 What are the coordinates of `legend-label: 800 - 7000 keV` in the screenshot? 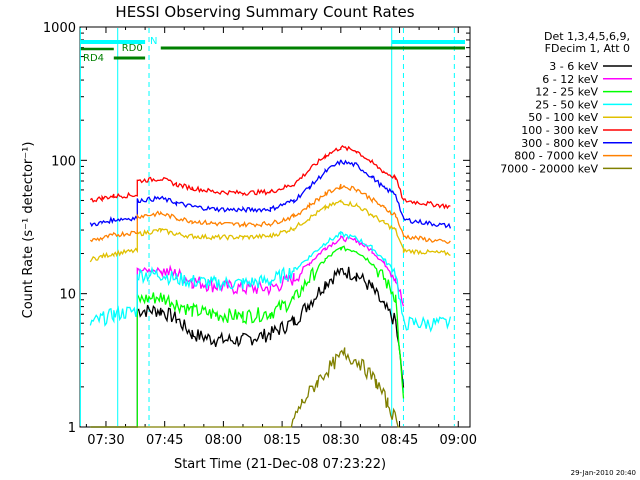 It's located at (556, 156).